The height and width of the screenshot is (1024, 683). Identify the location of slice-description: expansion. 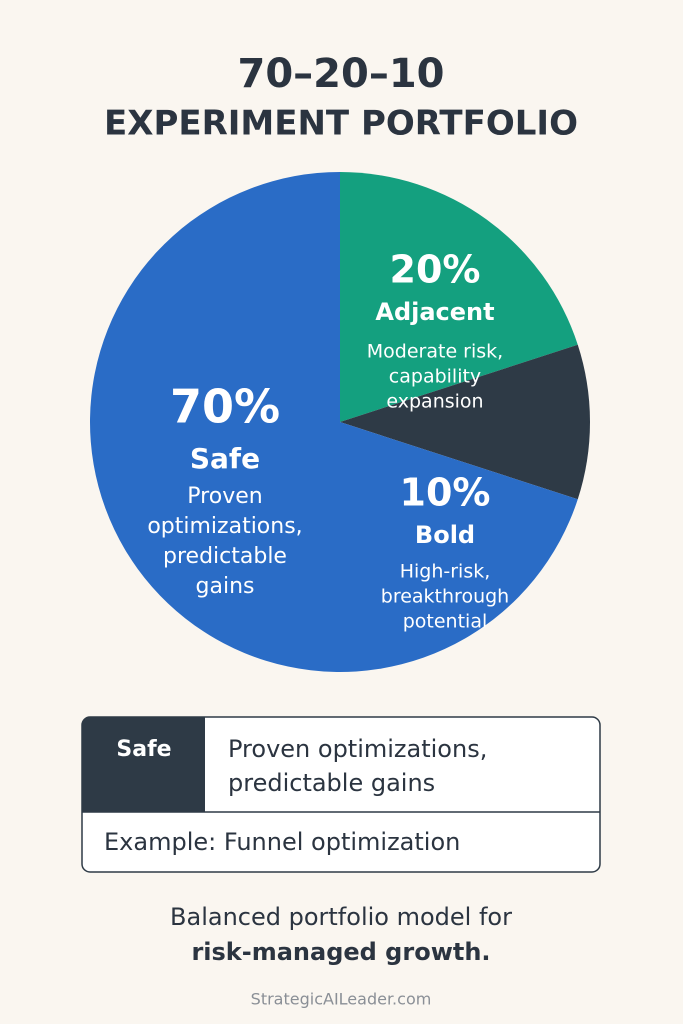
(434, 402).